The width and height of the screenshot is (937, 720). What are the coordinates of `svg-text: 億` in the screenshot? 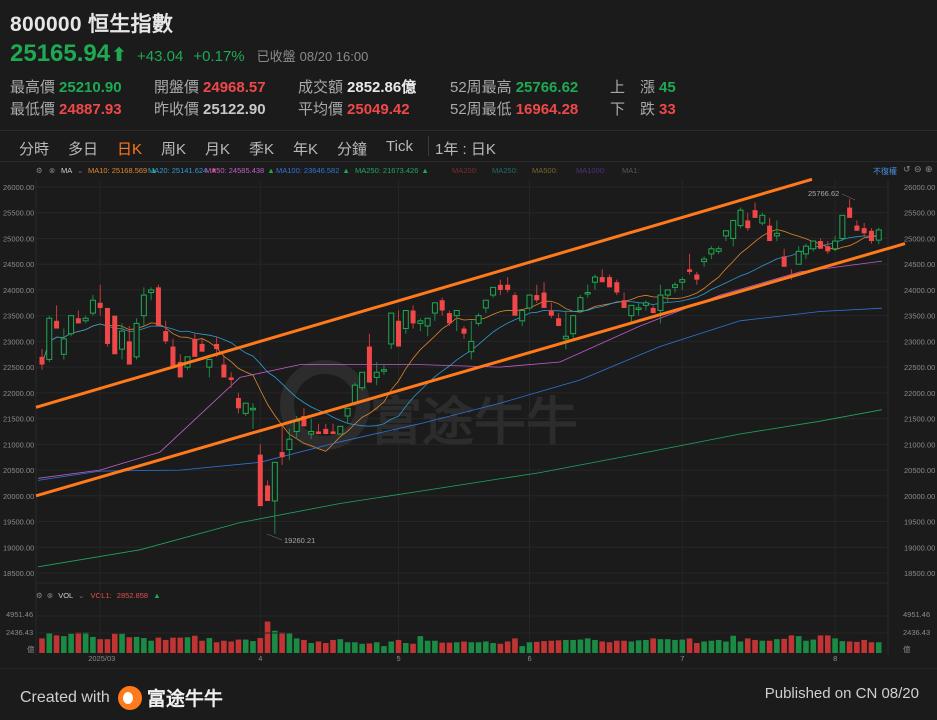 It's located at (31, 649).